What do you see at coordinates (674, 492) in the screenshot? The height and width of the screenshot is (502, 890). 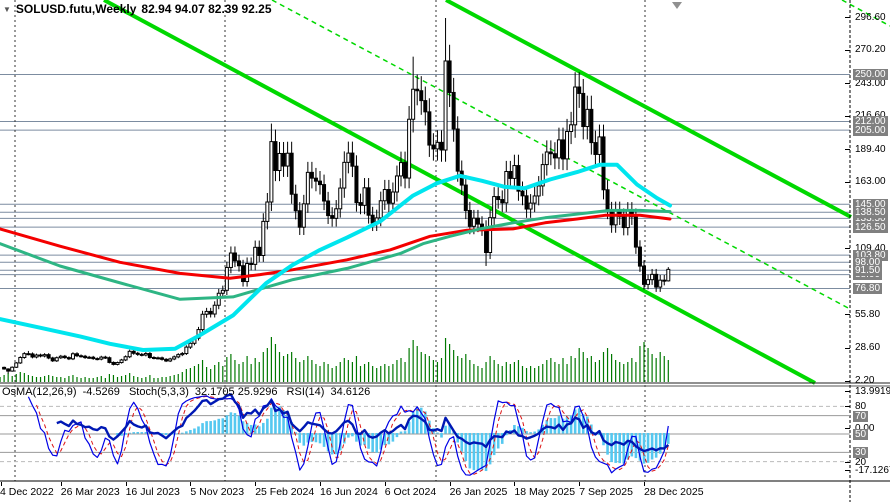 I see `date-label: 28 Dec 2025` at bounding box center [674, 492].